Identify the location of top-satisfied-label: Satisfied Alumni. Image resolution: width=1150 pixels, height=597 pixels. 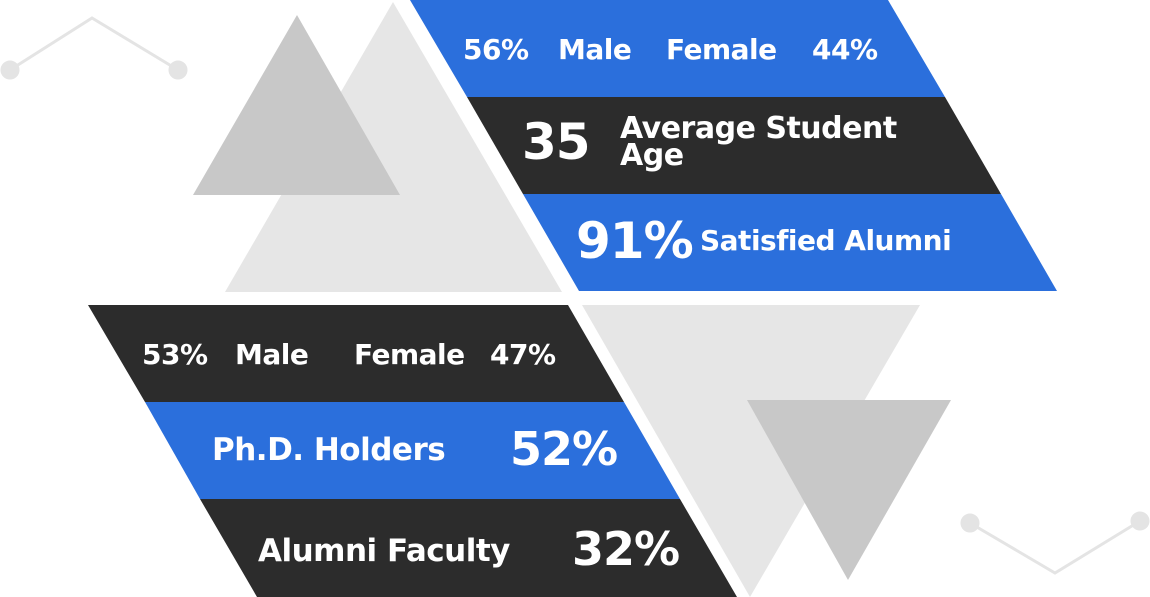
(826, 240).